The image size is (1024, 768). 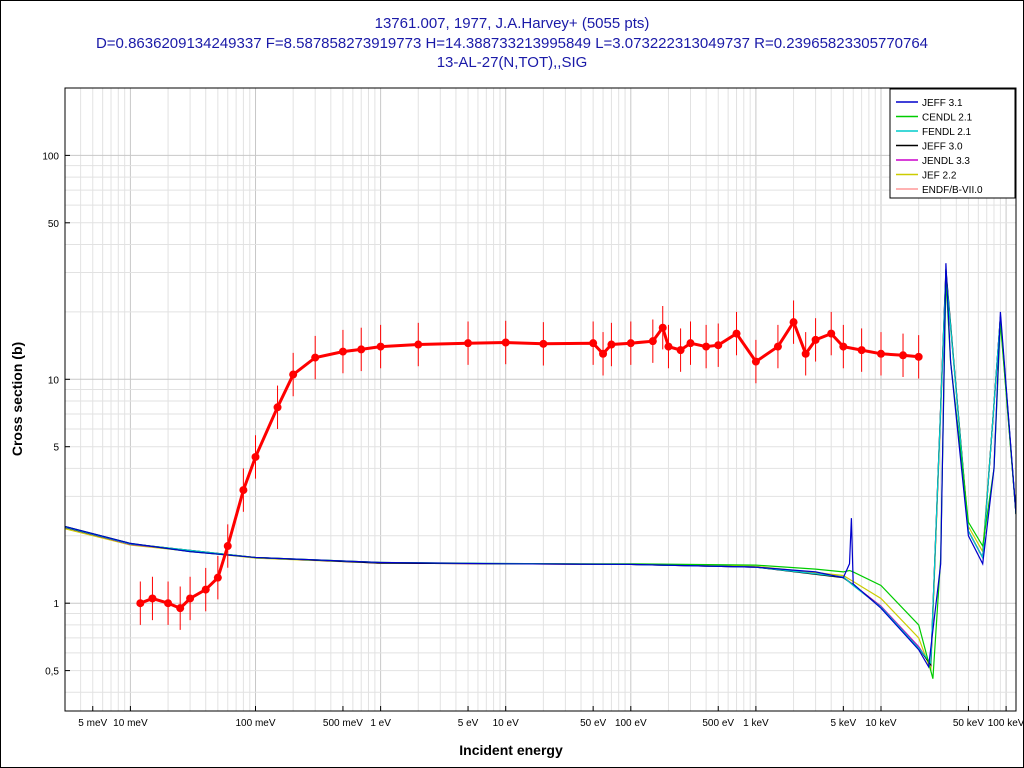 What do you see at coordinates (952, 190) in the screenshot?
I see `legend-label: ENDF/B-VII.0` at bounding box center [952, 190].